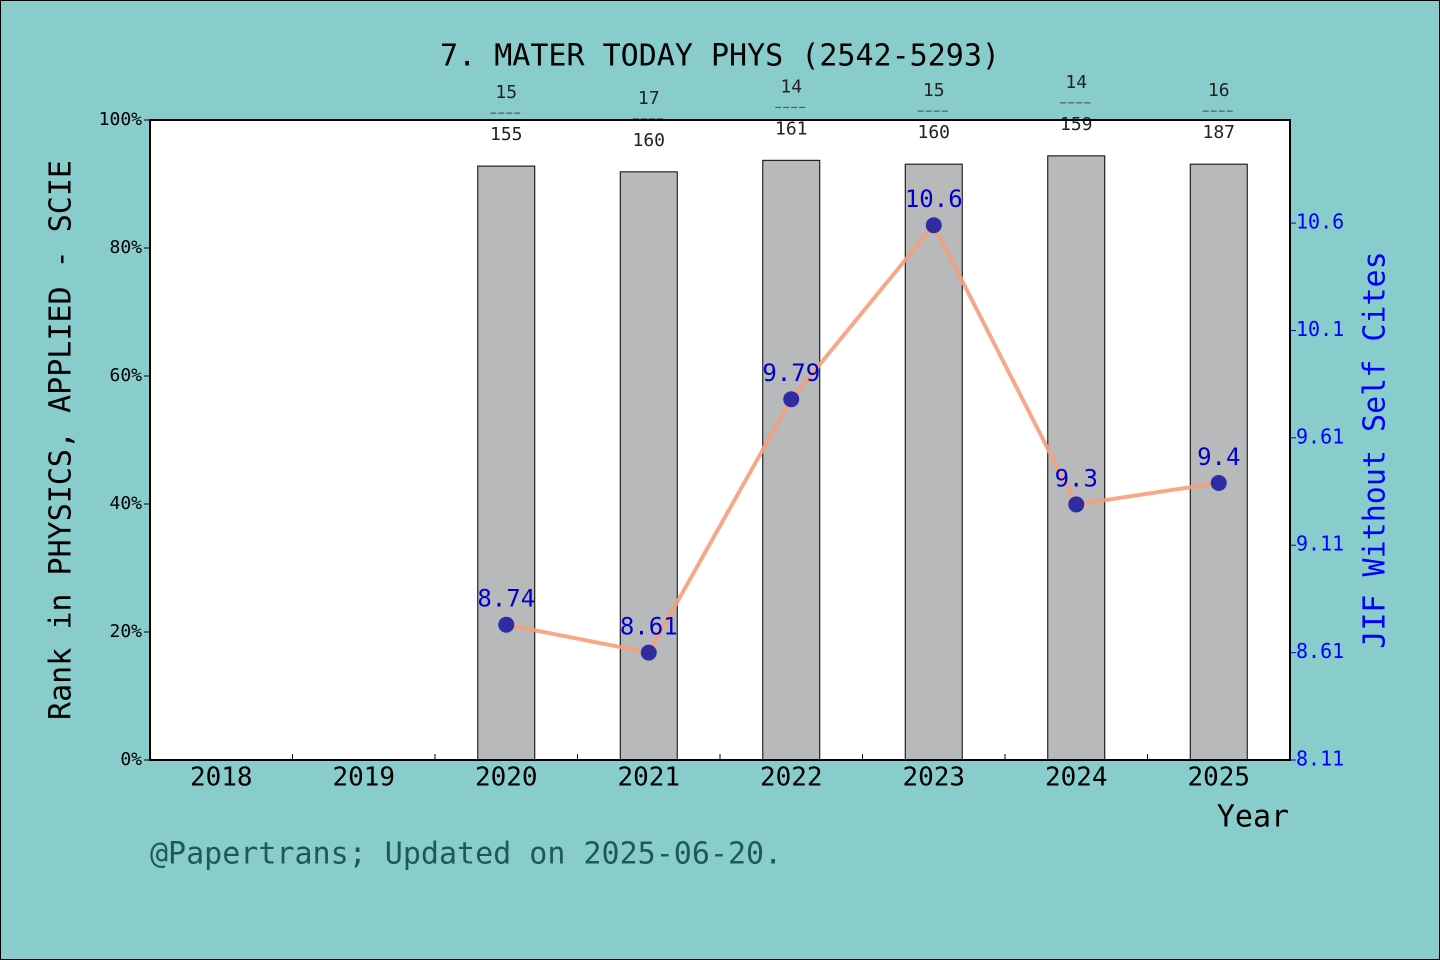 This screenshot has width=1440, height=960. What do you see at coordinates (506, 778) in the screenshot?
I see `x-tick-label: 2020` at bounding box center [506, 778].